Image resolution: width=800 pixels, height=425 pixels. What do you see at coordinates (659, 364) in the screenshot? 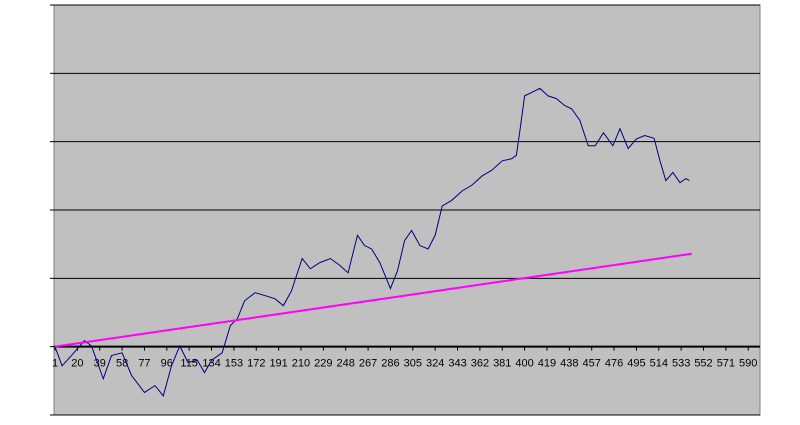
I see `x-tick-label: 514` at bounding box center [659, 364].